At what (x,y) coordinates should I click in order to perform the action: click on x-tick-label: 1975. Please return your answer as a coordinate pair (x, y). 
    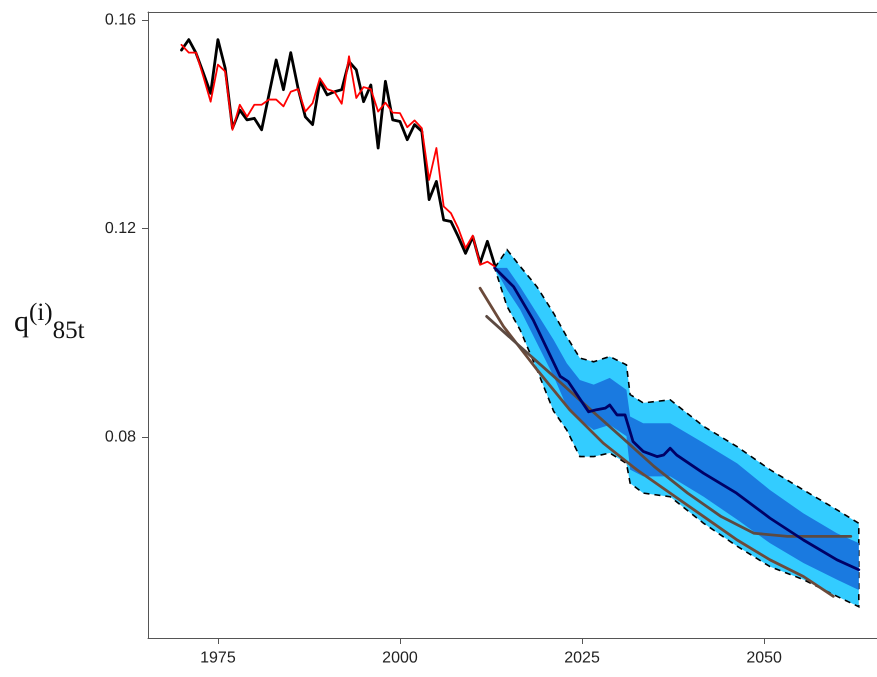
    Looking at the image, I should click on (218, 658).